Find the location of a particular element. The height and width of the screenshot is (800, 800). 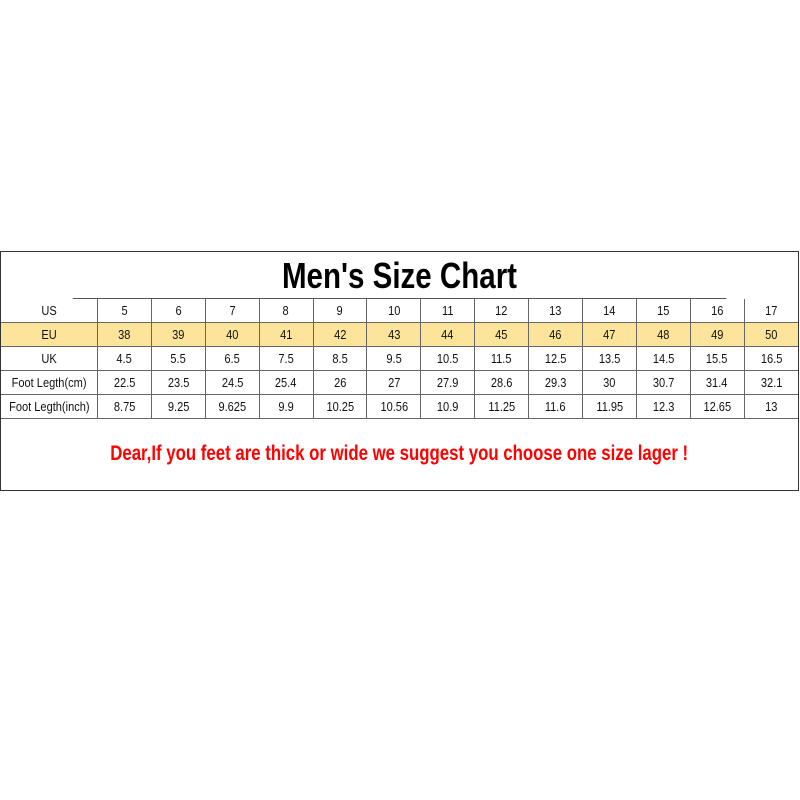

size-cell: 22.5 is located at coordinates (124, 382).